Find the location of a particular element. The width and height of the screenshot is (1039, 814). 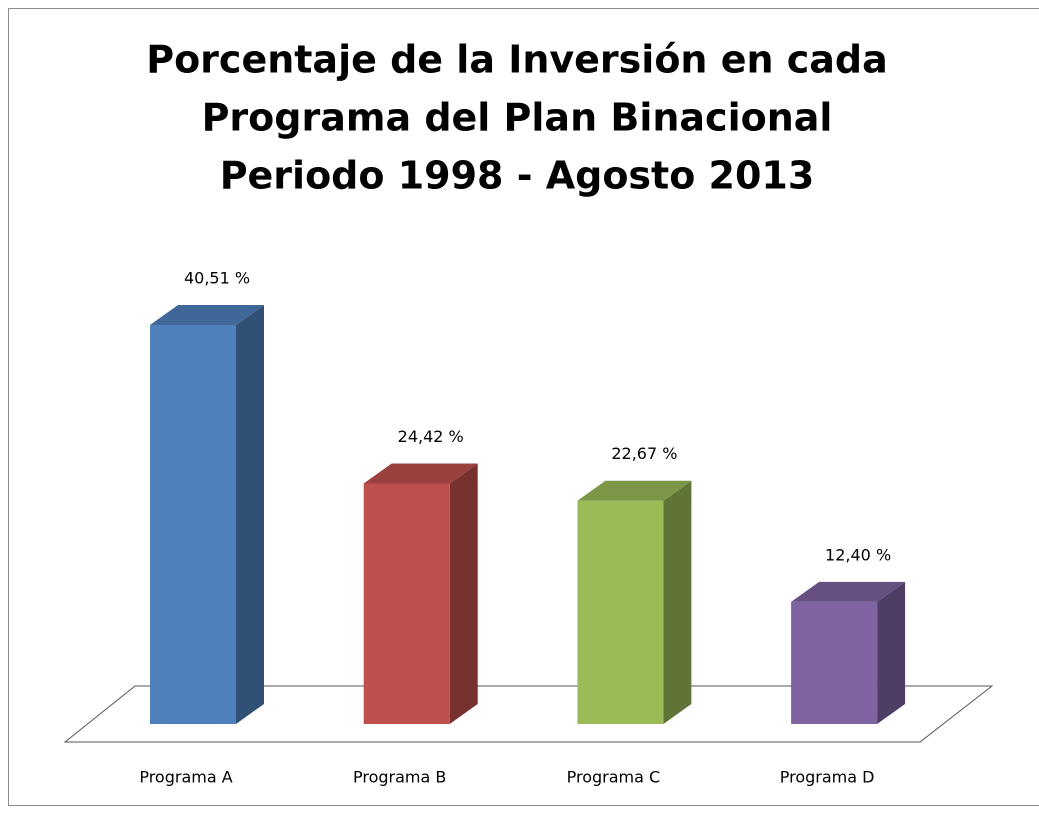

x-tick-label: Programa C is located at coordinates (614, 777).